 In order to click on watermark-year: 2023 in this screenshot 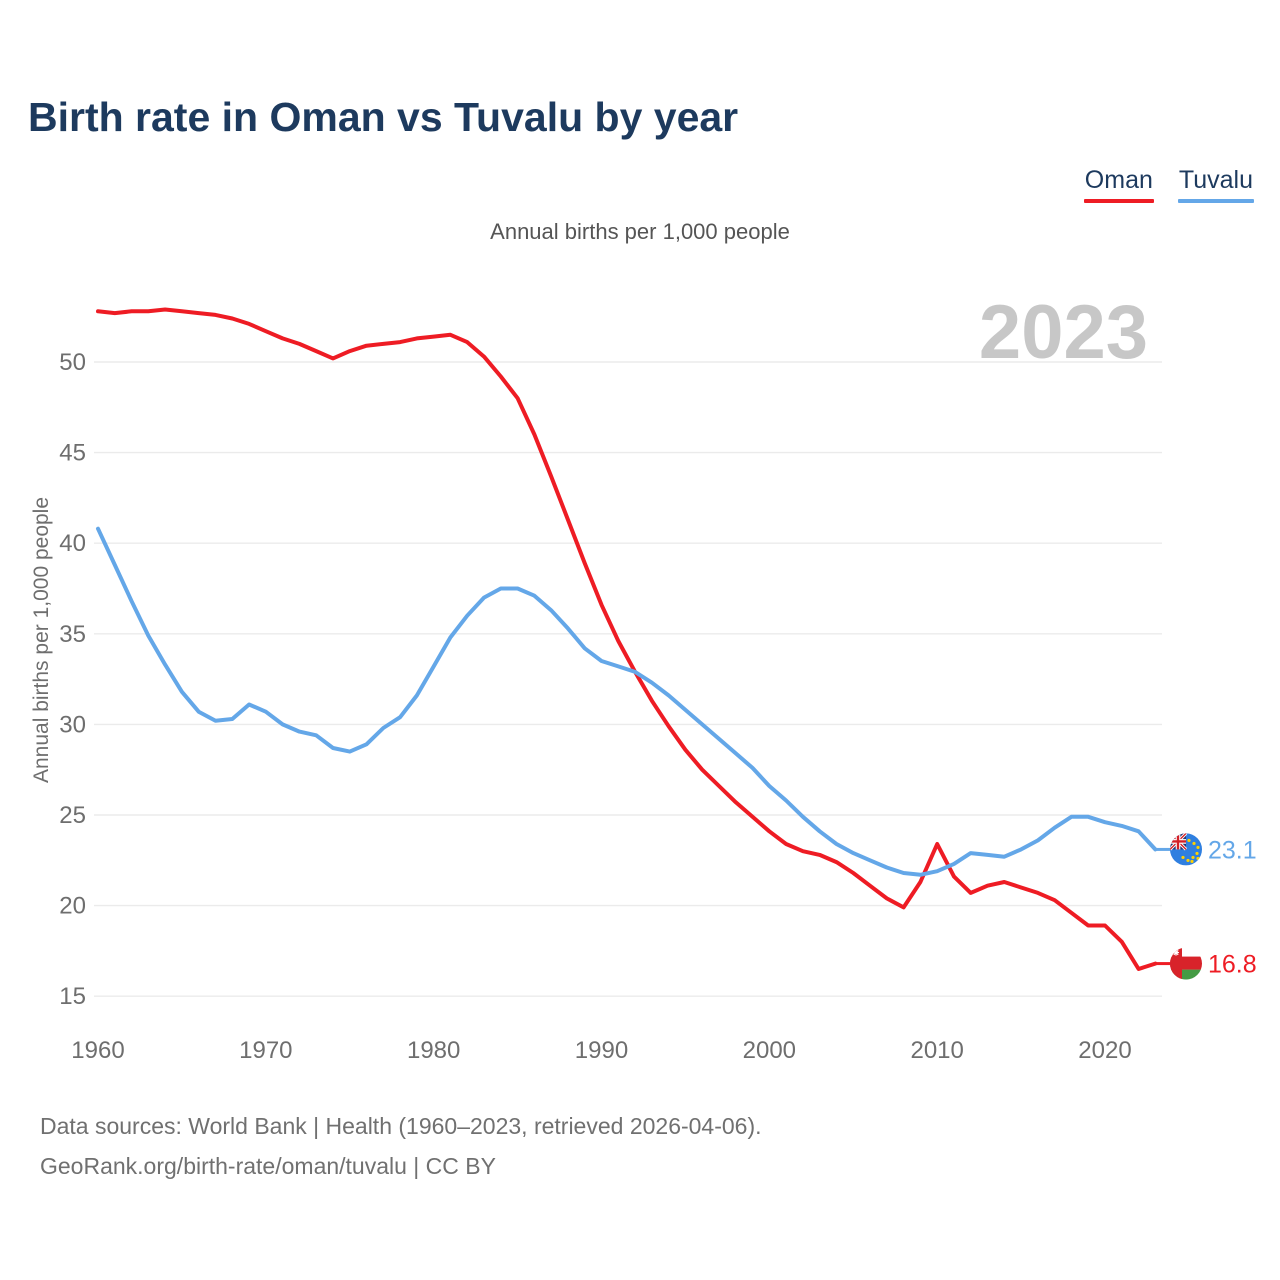, I will do `click(1063, 332)`.